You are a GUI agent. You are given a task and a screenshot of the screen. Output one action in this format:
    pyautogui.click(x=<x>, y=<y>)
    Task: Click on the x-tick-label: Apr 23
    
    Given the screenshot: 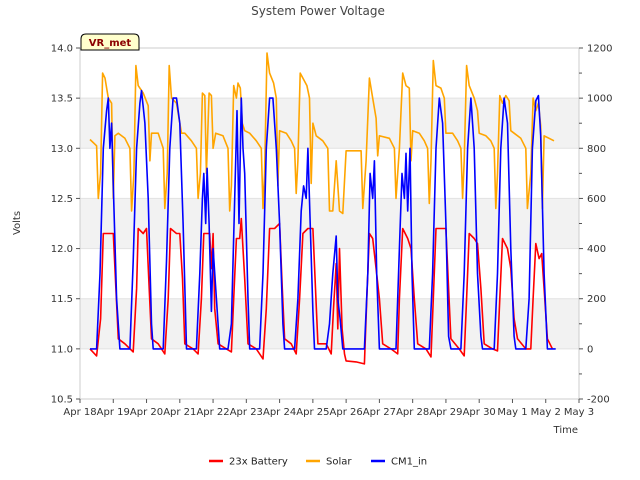 What is the action you would take?
    pyautogui.click(x=246, y=412)
    